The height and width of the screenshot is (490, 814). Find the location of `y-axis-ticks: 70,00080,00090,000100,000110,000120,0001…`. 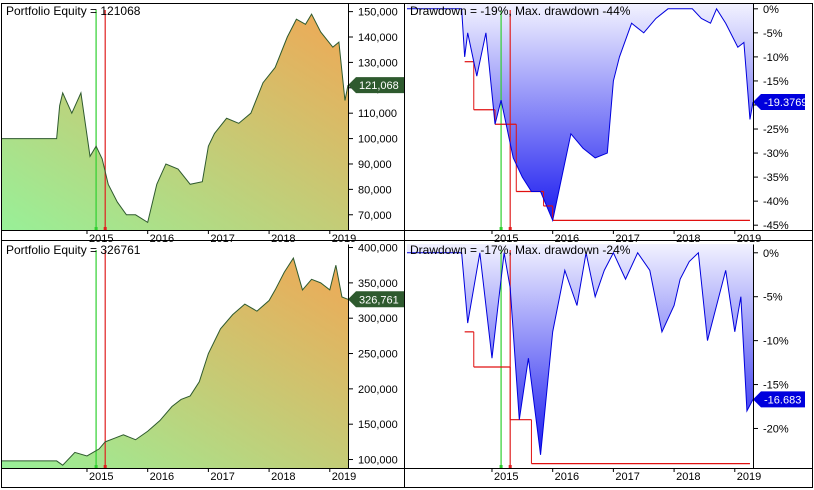

y-axis-ticks: 70,00080,00090,000100,000110,000120,0001… is located at coordinates (376, 114).